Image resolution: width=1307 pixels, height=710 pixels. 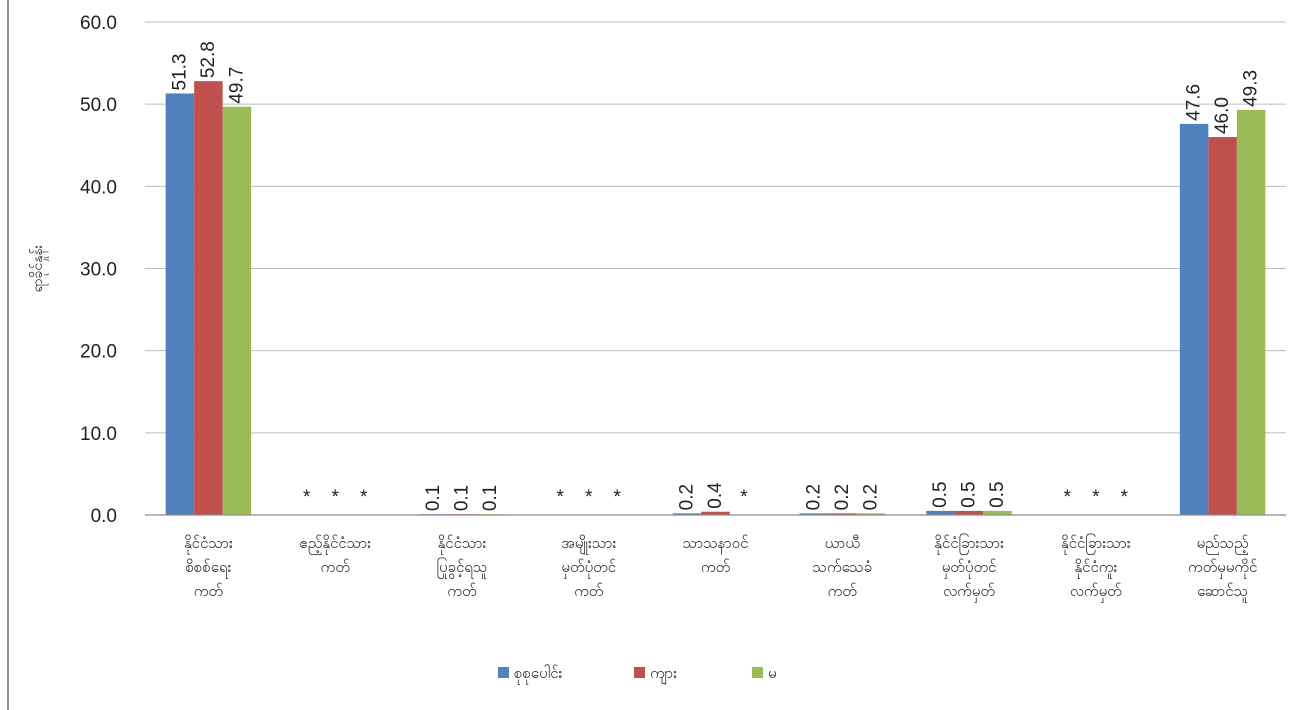 I want to click on y-tick-label: 40.0, so click(x=98, y=187).